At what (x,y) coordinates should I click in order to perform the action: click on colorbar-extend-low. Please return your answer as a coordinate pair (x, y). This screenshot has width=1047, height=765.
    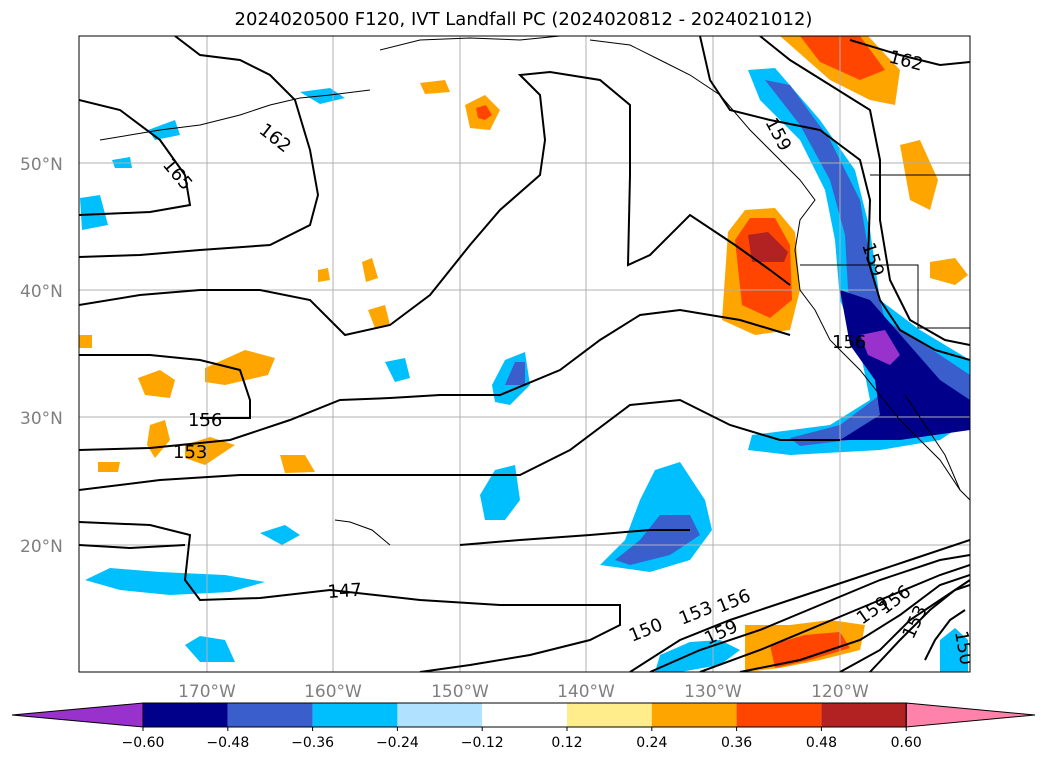
    Looking at the image, I should click on (77, 715).